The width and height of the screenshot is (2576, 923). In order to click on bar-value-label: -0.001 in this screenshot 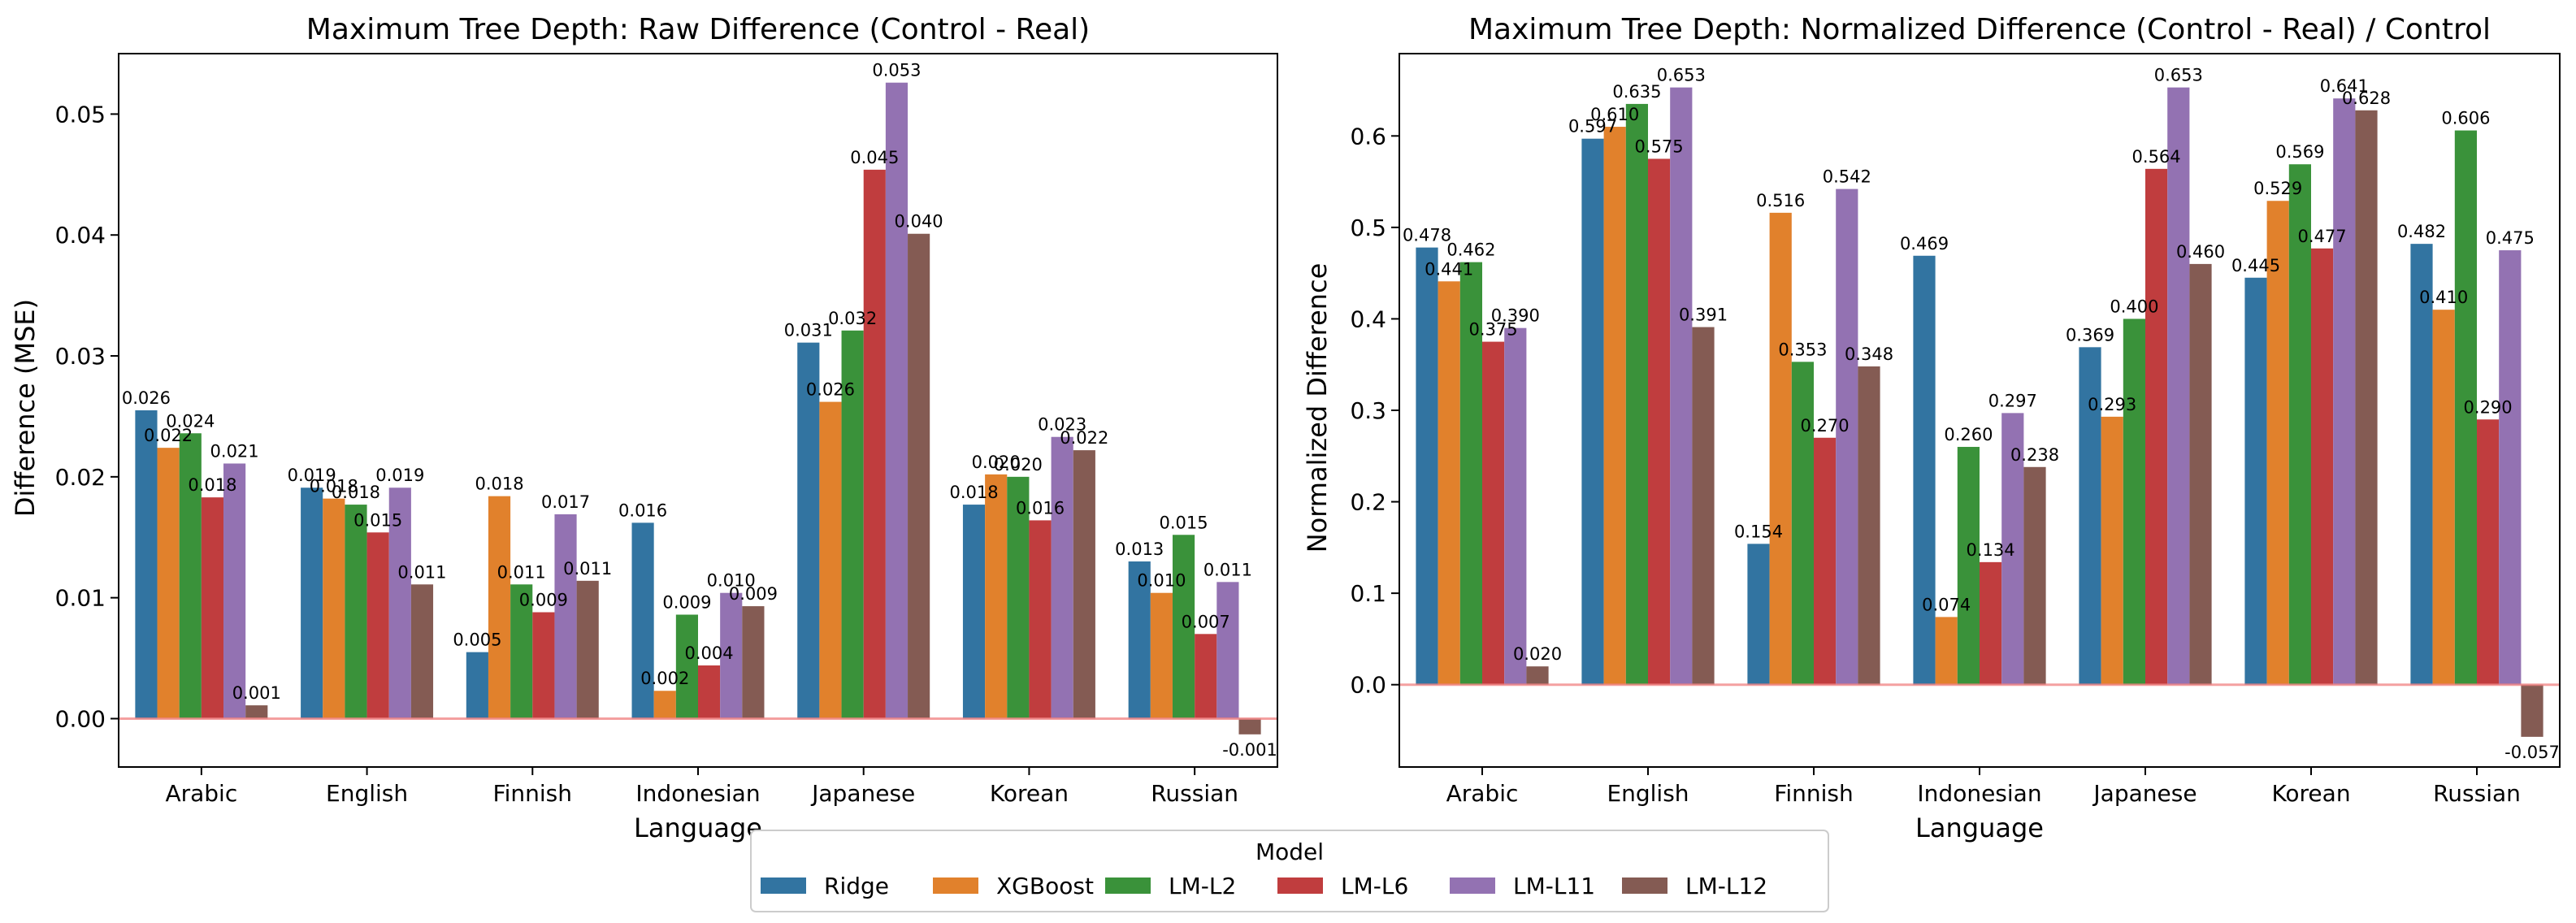, I will do `click(1249, 750)`.